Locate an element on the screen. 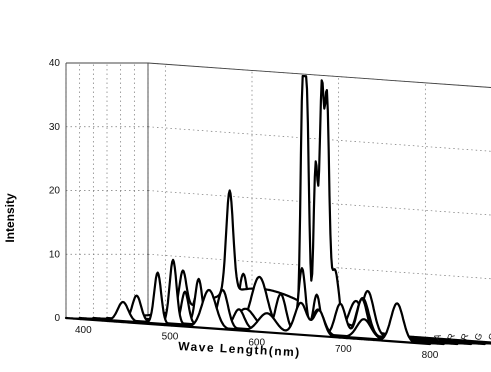 Image resolution: width=491 pixels, height=372 pixels. x-tick-label: 800 is located at coordinates (430, 355).